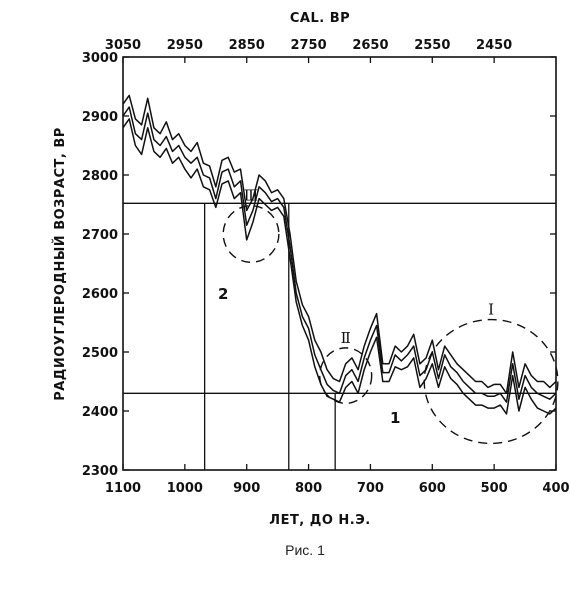 This screenshot has width=570, height=590. Describe the element at coordinates (309, 356) in the screenshot. I see `region-labels: 21` at that location.